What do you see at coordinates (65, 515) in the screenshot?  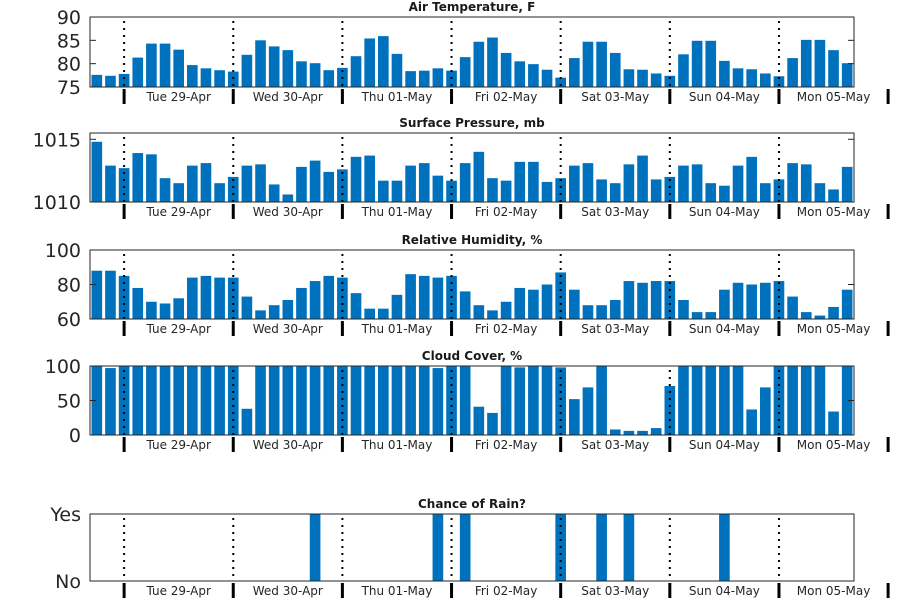 I see `y-tick-label: Yes` at bounding box center [65, 515].